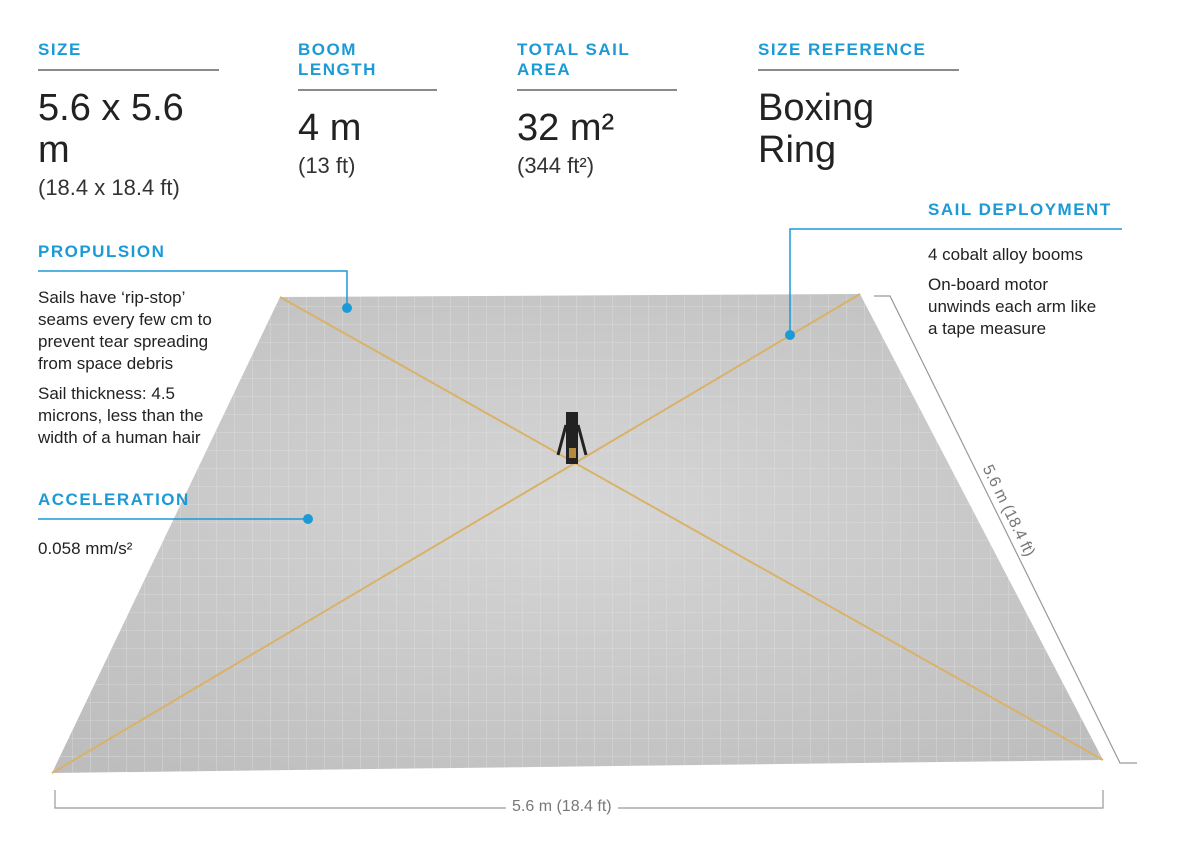  I want to click on stat-size: SIZE 5.6 x 5.6 m (18.4 x 18.4 ft), so click(128, 120).